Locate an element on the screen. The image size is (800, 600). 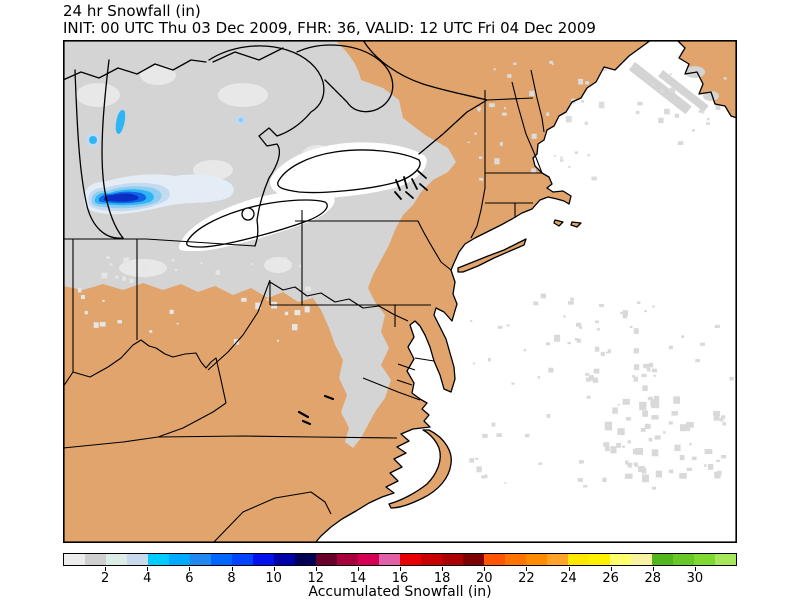
outer-banks is located at coordinates (420, 469).